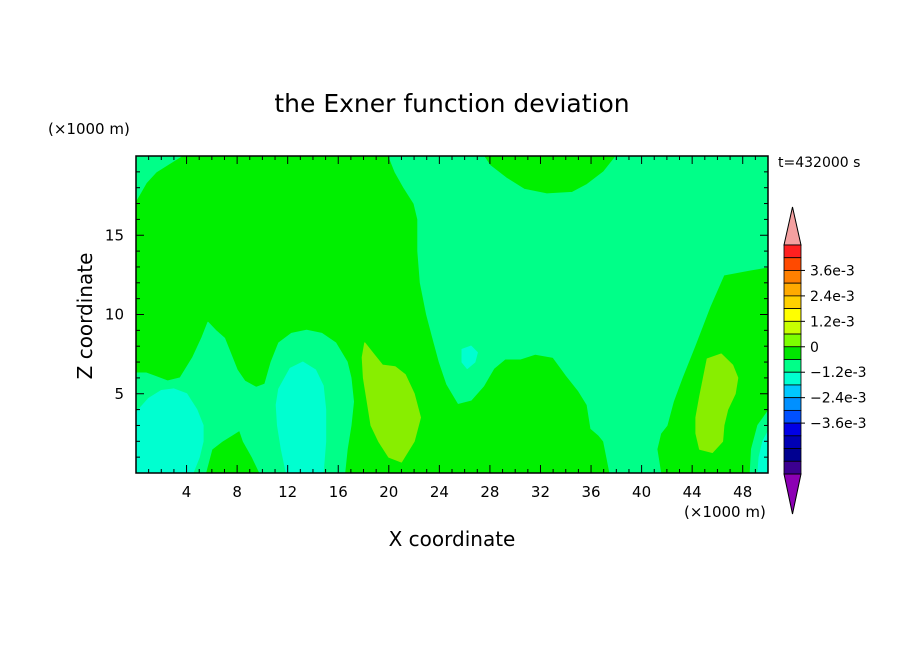 This screenshot has width=904, height=654. I want to click on contour-region-positive-right, so click(717, 403).